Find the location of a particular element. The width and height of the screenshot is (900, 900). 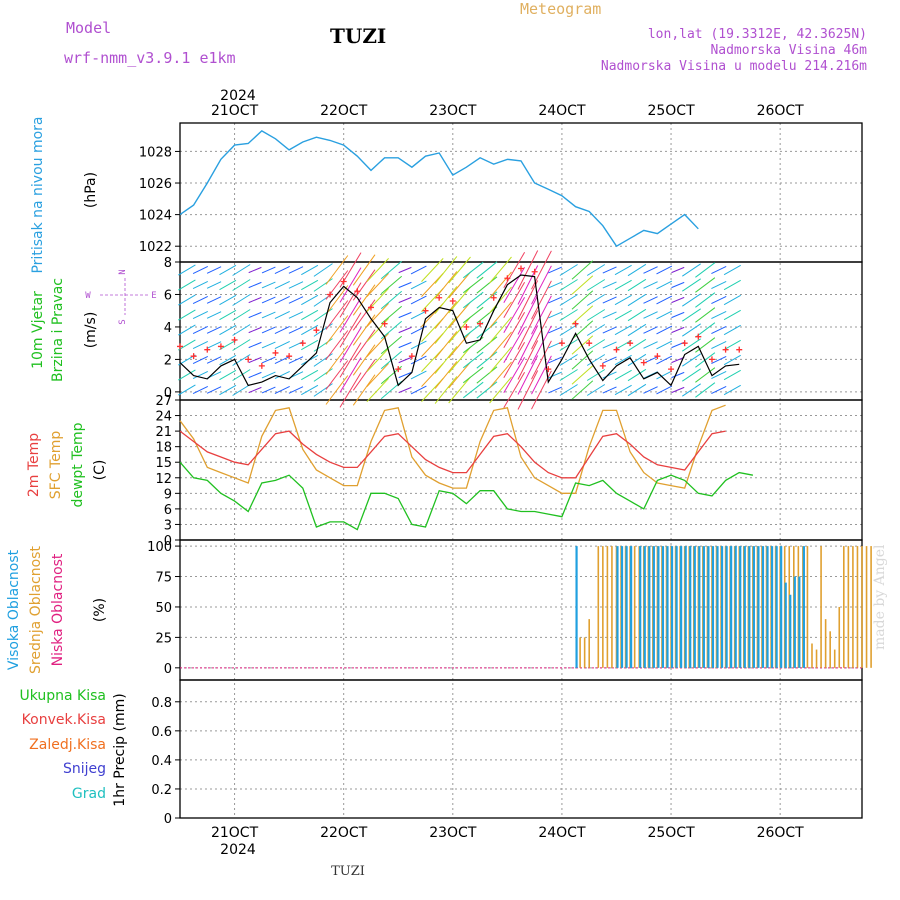

model-elevation-label: Nadmorska Visina u modelu 214.216m is located at coordinates (734, 66).